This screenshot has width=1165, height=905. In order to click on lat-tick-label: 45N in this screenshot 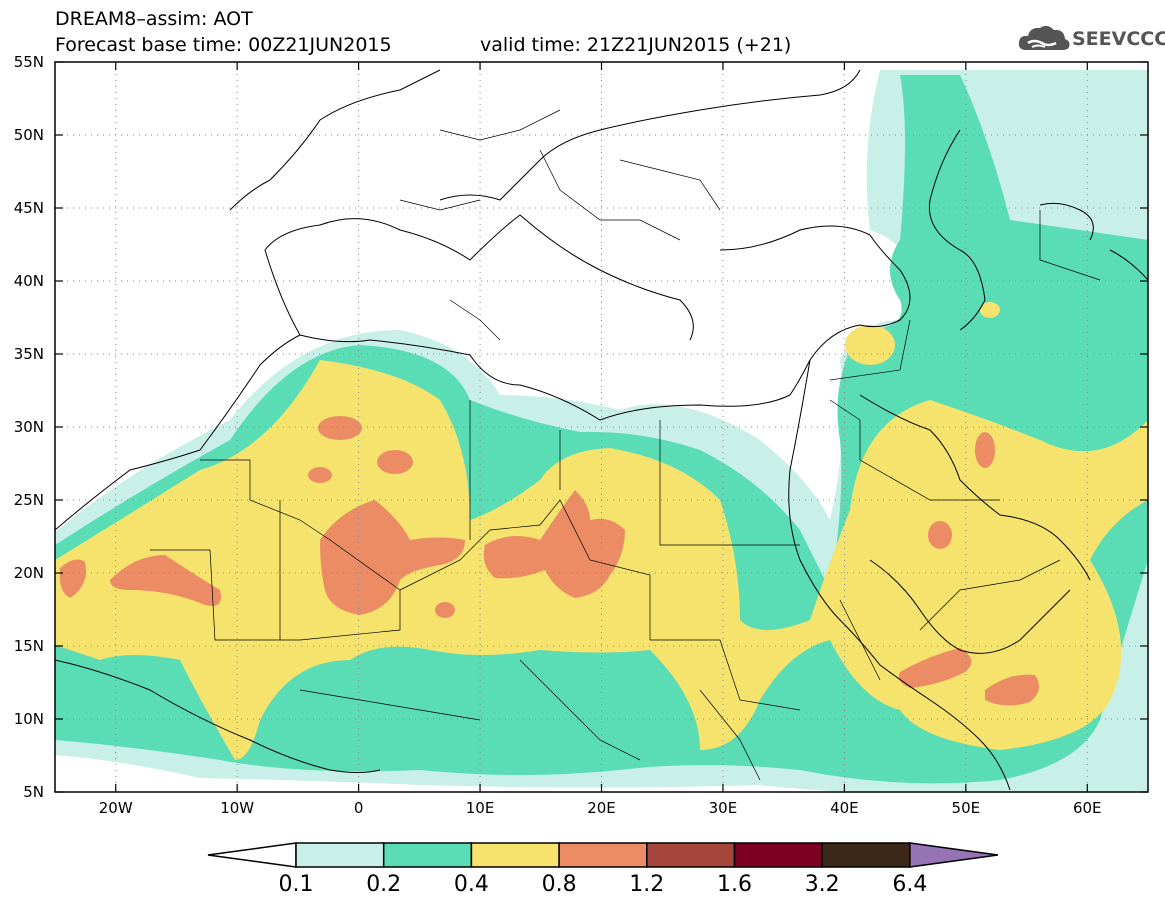, I will do `click(28, 208)`.